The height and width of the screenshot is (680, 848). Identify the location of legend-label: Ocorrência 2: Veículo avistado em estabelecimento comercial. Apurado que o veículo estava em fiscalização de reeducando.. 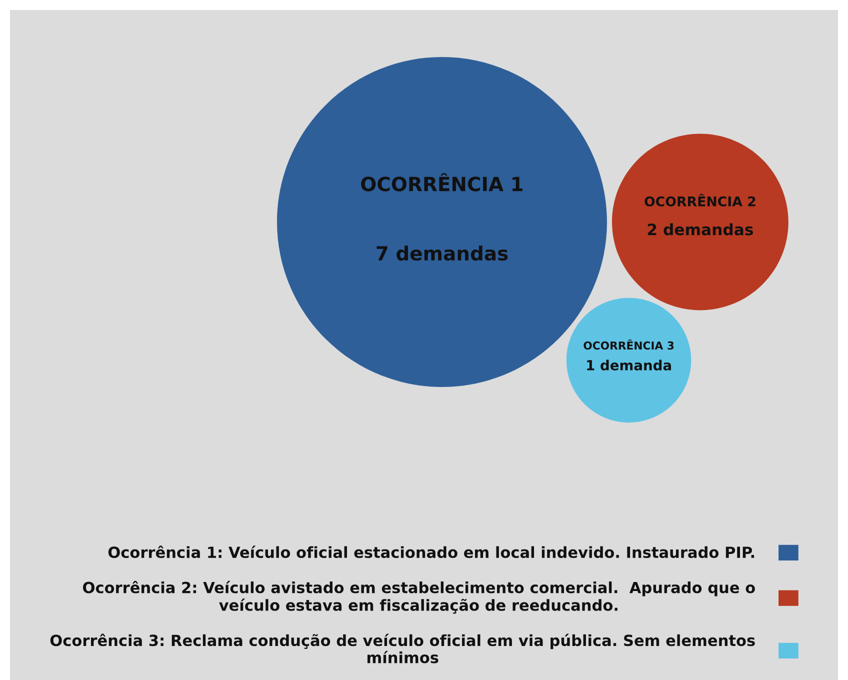
(419, 597).